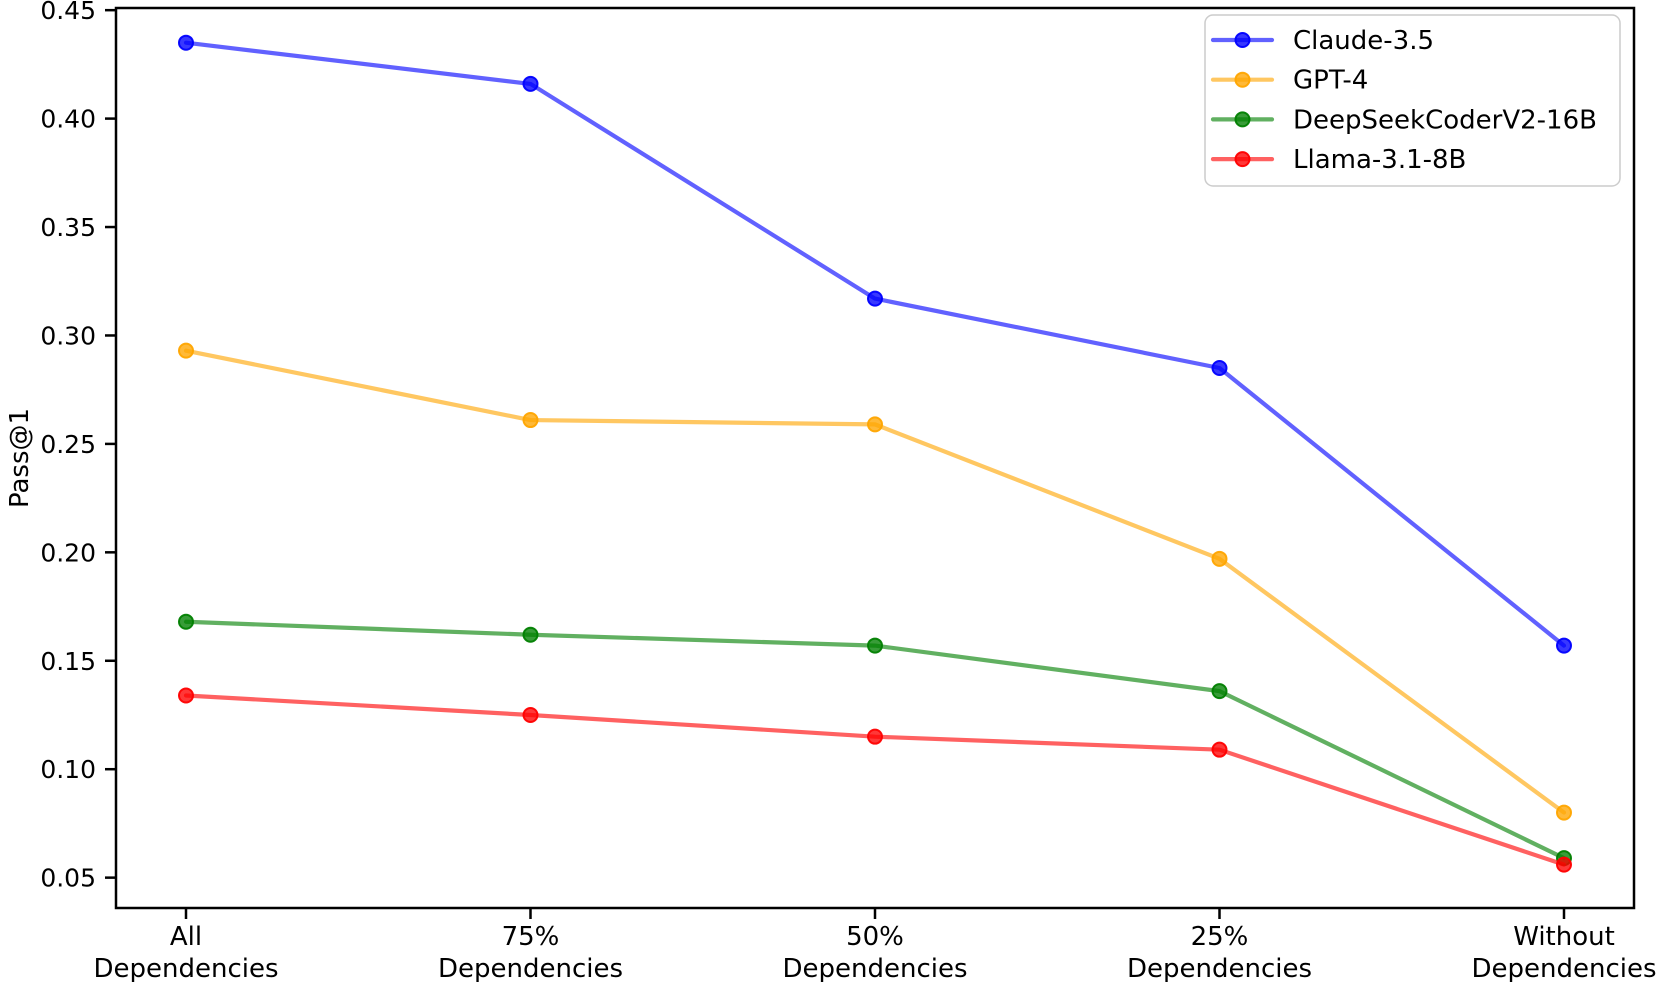 The width and height of the screenshot is (1661, 982). I want to click on x-tick-label: All Dependencies, so click(185, 952).